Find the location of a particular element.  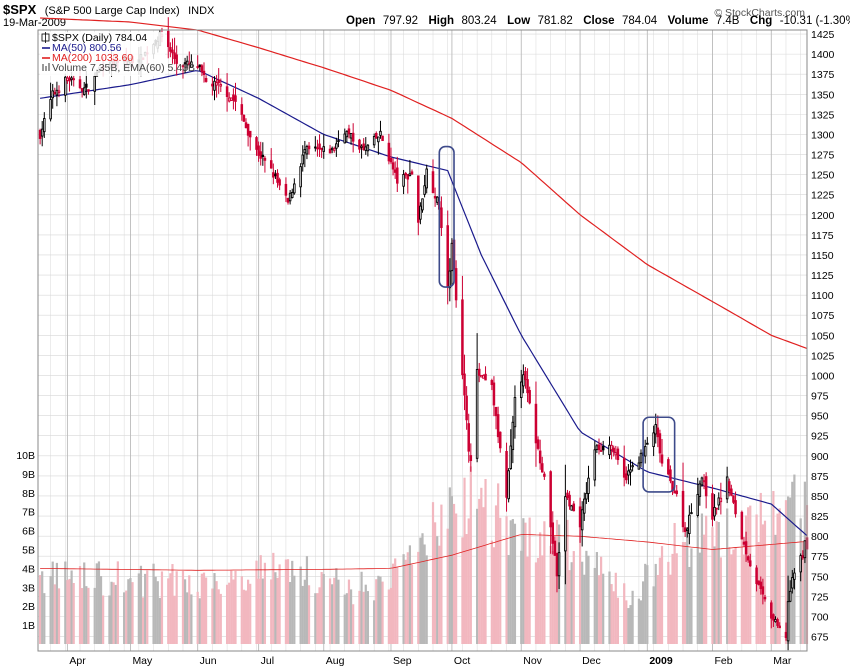

price-tick-label: 1350 is located at coordinates (823, 95).